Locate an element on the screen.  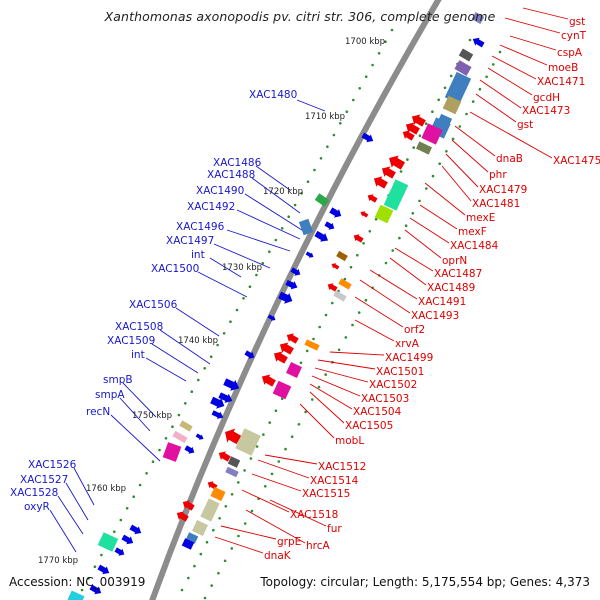
forward-gene-label: XAC1506 is located at coordinates (153, 305).